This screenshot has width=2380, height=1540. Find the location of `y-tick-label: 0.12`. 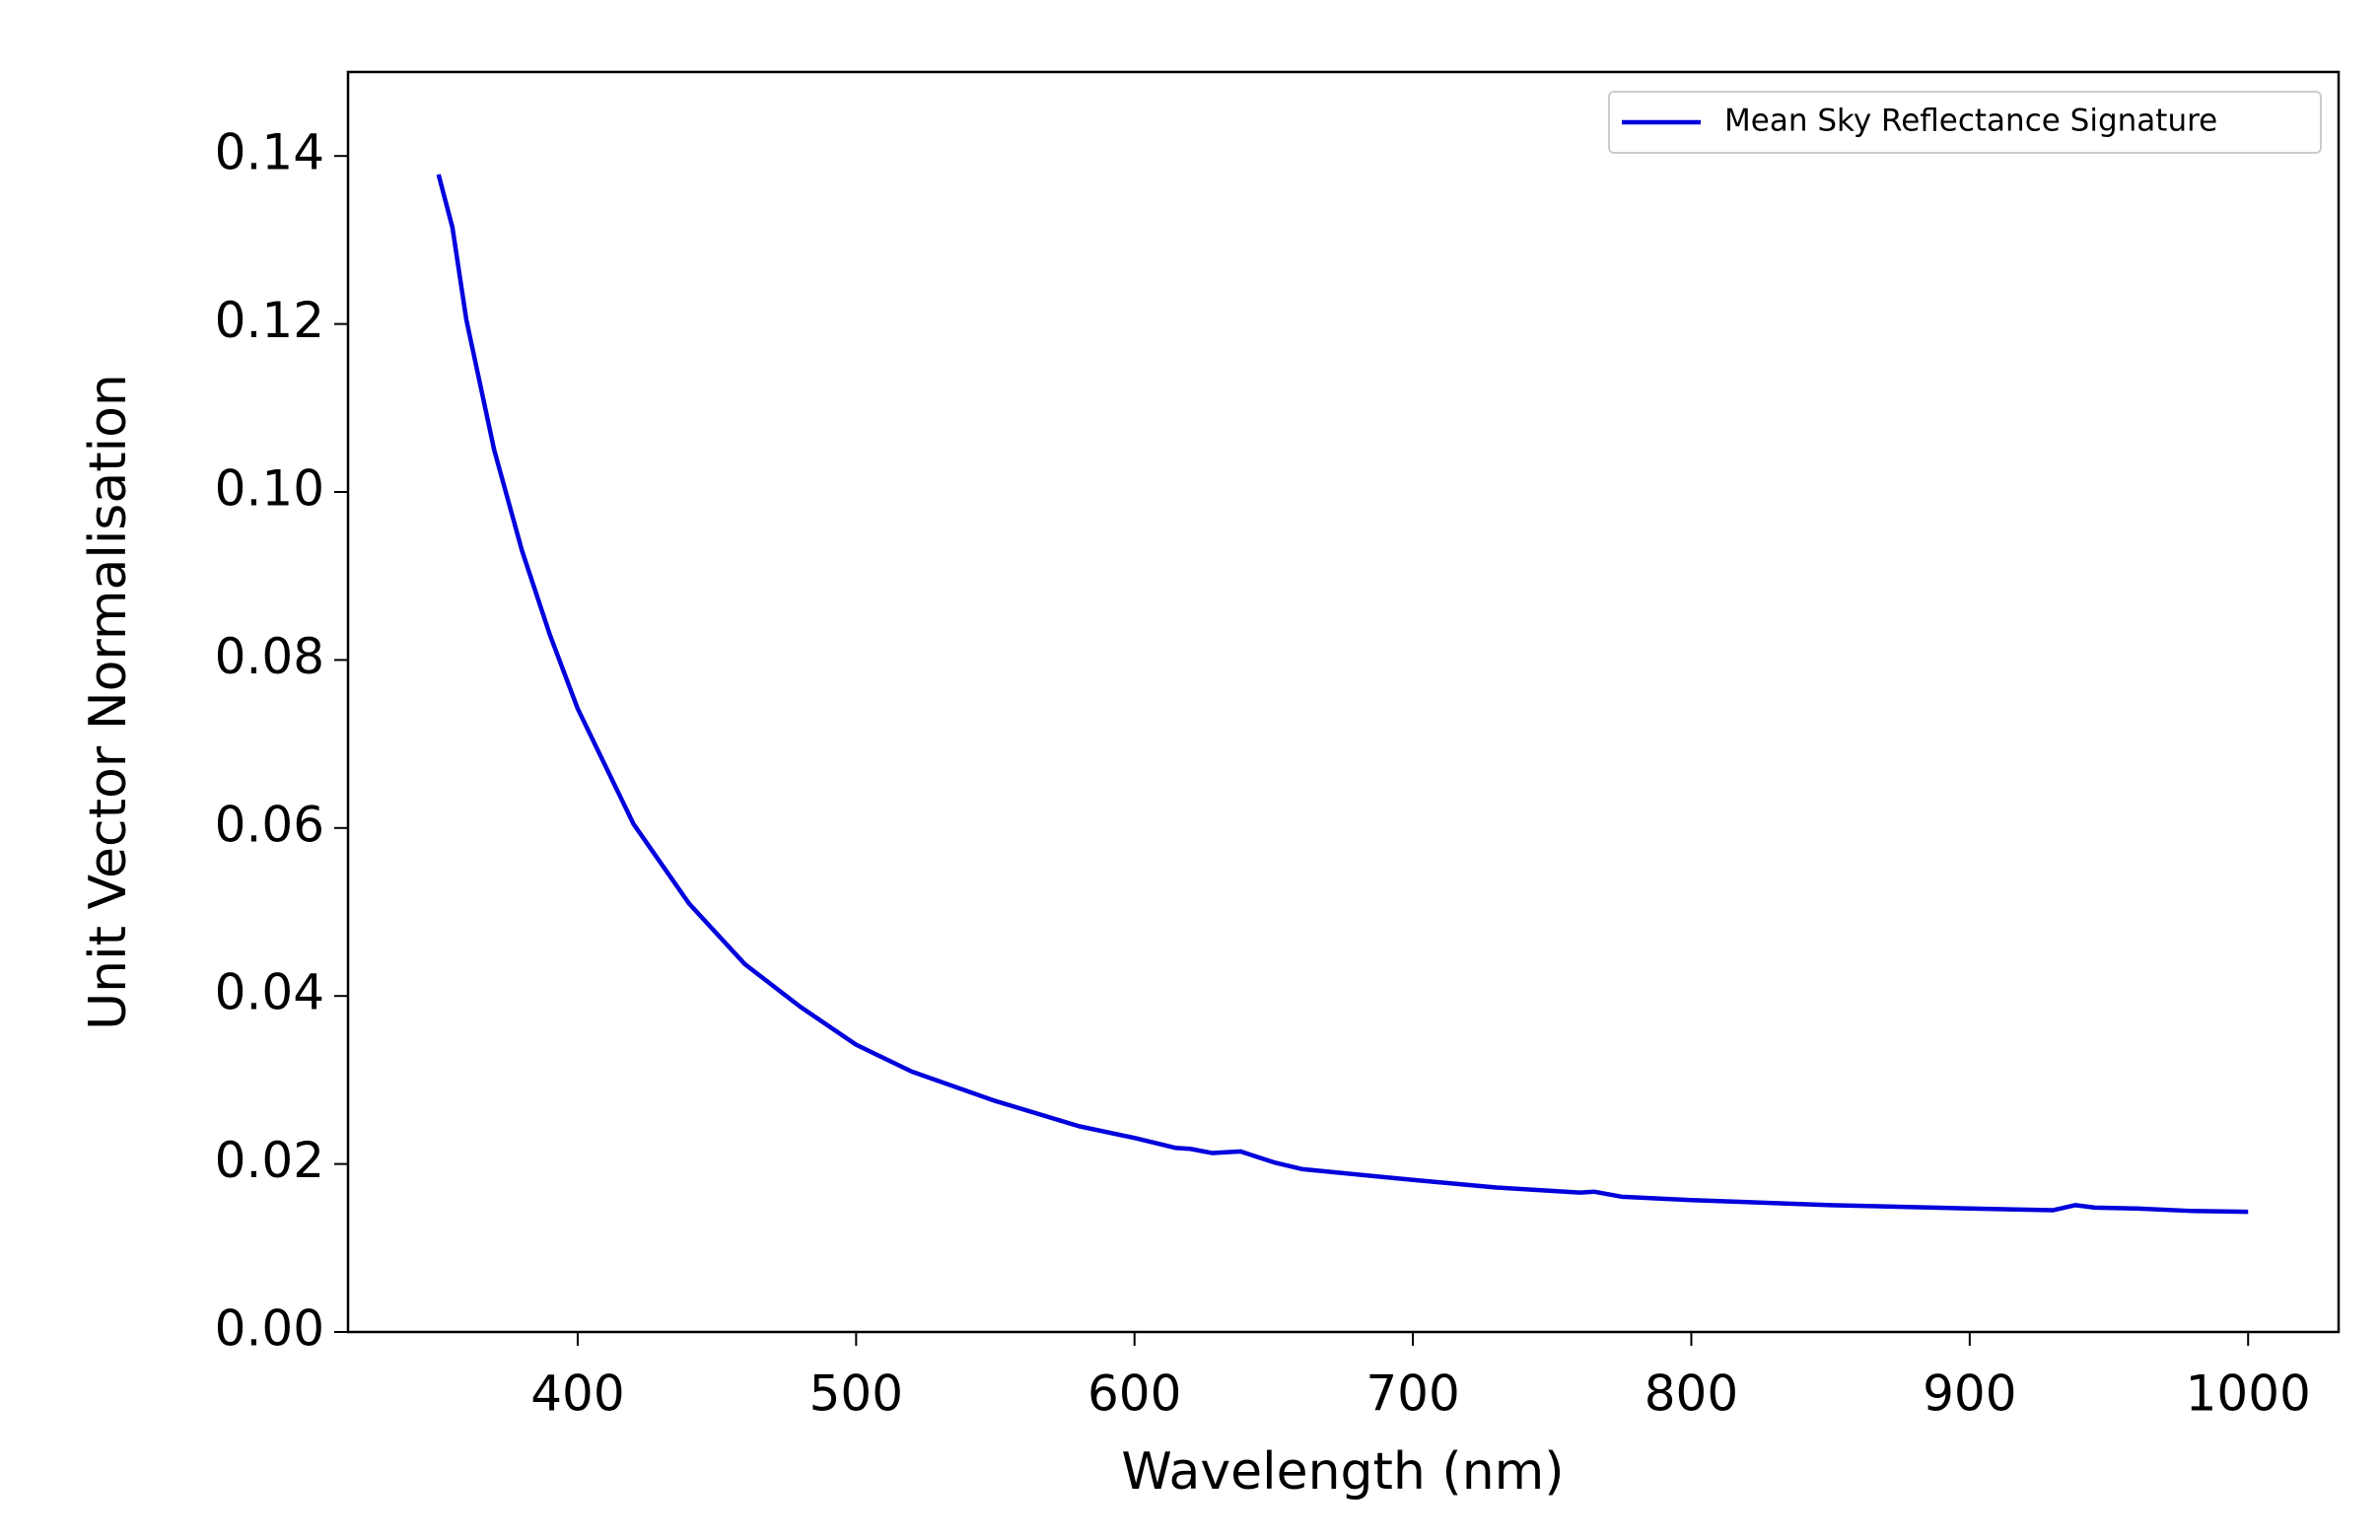

y-tick-label: 0.12 is located at coordinates (269, 320).